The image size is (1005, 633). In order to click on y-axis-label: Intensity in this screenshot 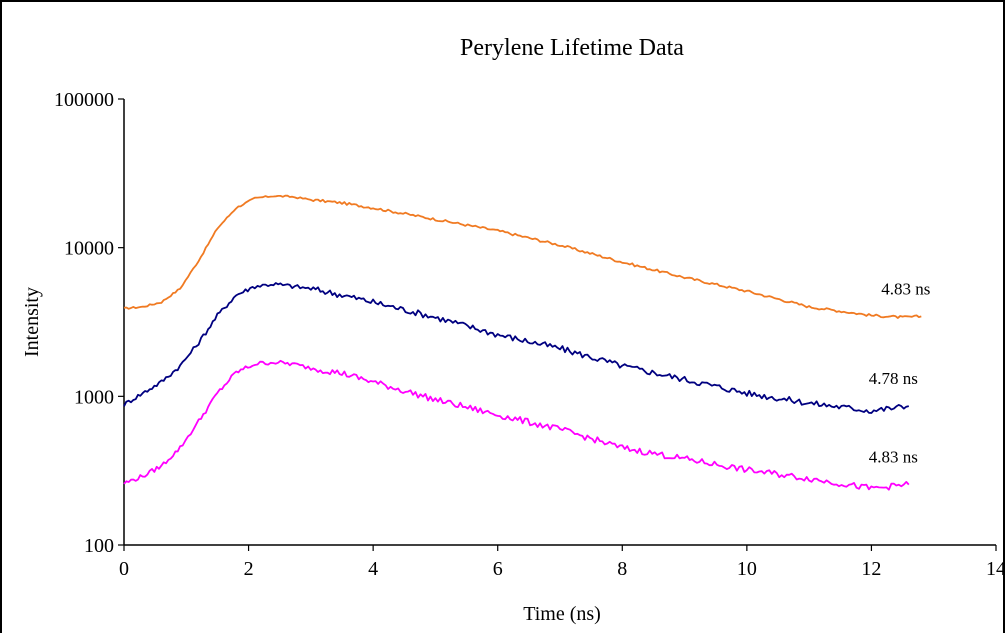, I will do `click(32, 322)`.